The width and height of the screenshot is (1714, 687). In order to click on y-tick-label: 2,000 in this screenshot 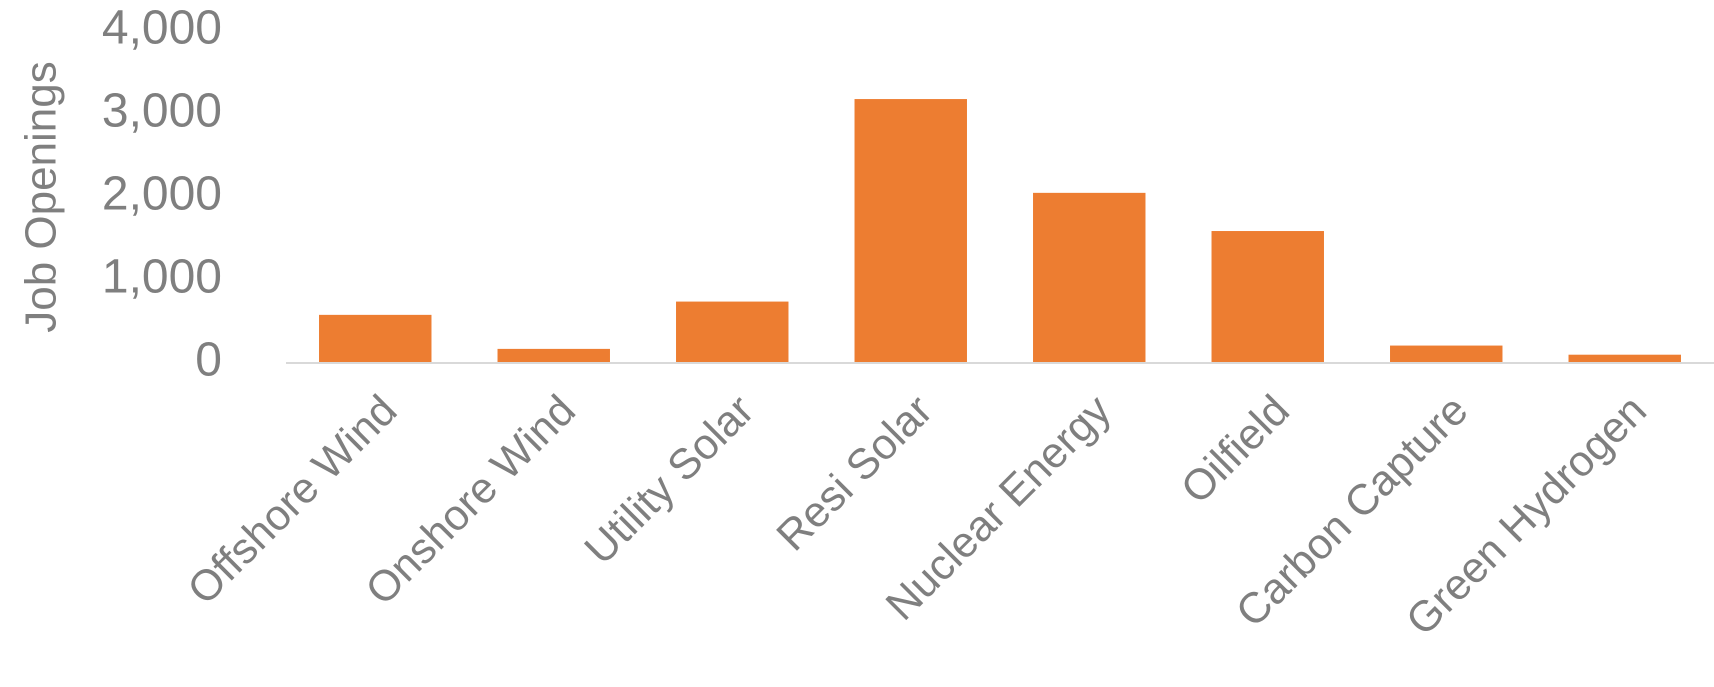, I will do `click(162, 194)`.